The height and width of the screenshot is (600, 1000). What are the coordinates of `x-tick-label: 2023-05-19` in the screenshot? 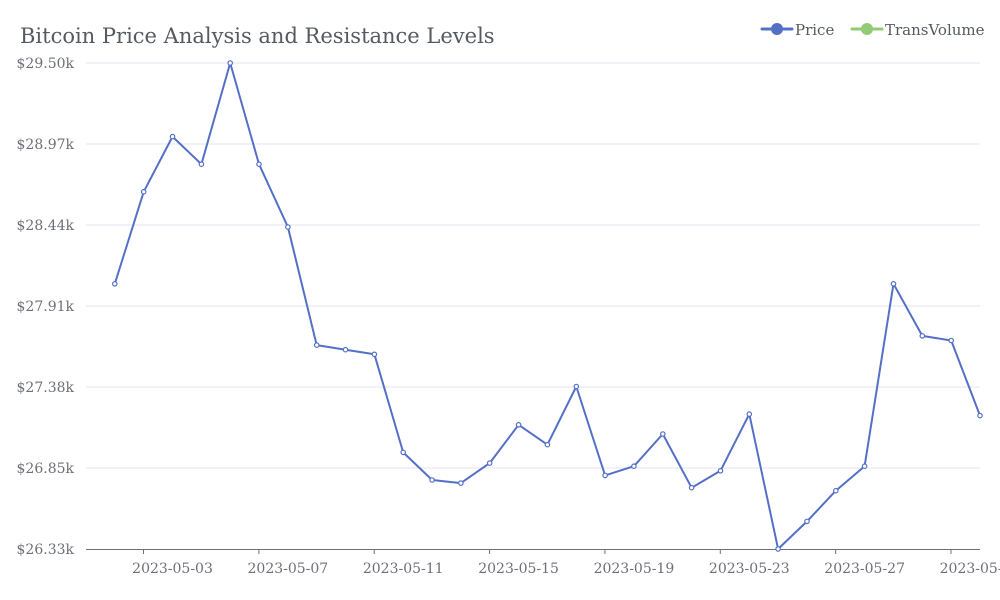 It's located at (634, 569).